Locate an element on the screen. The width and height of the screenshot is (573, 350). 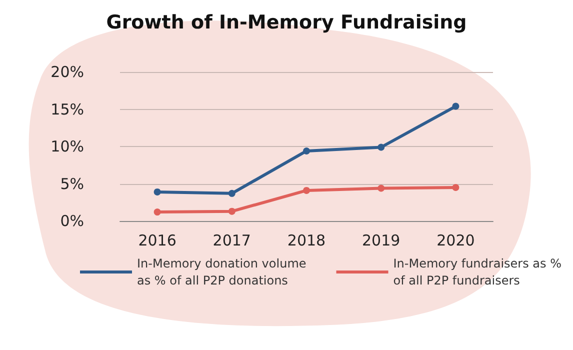
legend-label: In-Memory donation volume as % of all P2P donations is located at coordinates (221, 272).